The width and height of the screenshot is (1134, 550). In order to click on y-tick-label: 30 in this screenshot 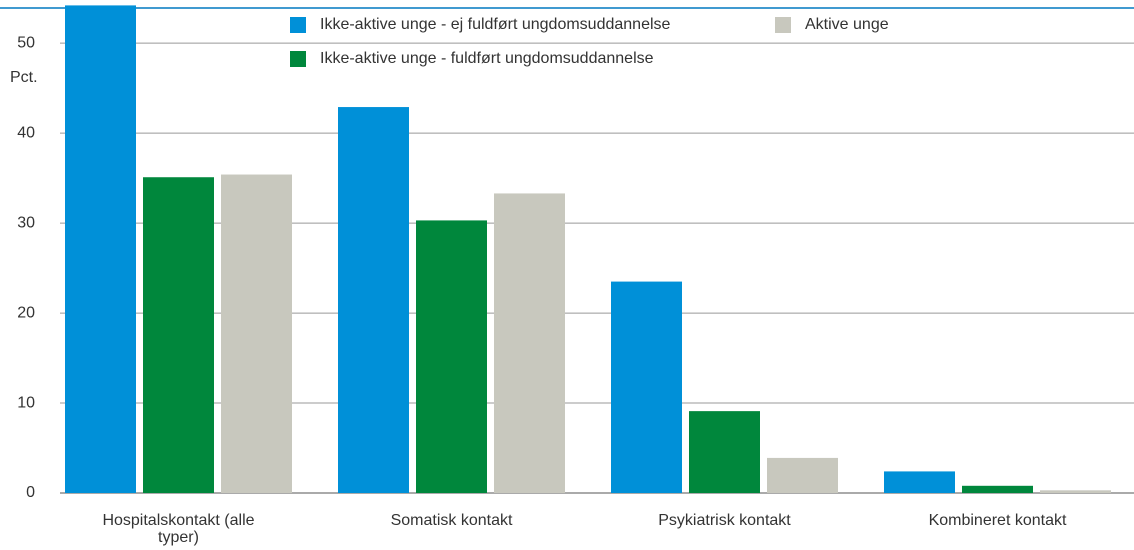, I will do `click(26, 222)`.